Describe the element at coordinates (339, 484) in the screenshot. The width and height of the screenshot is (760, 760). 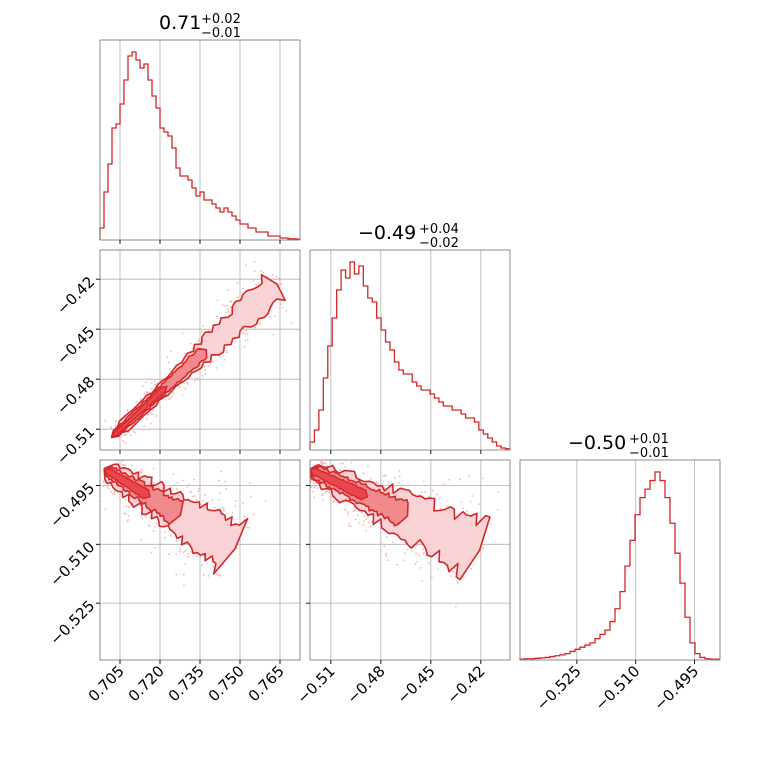
I see `contour-inner` at that location.